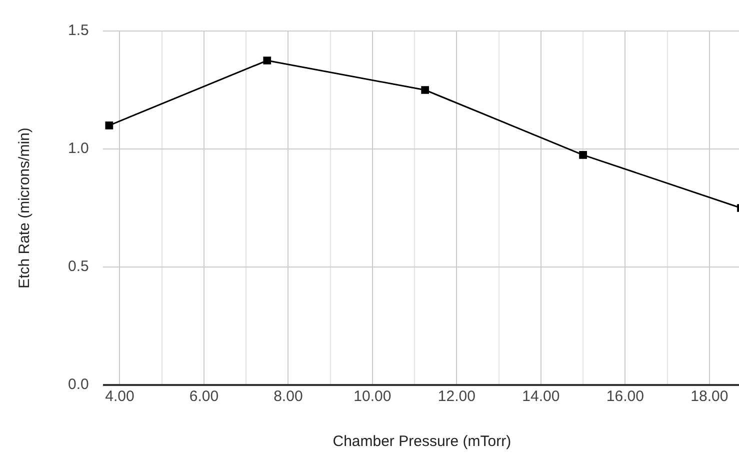  I want to click on x-tick-label: 6.00, so click(204, 397).